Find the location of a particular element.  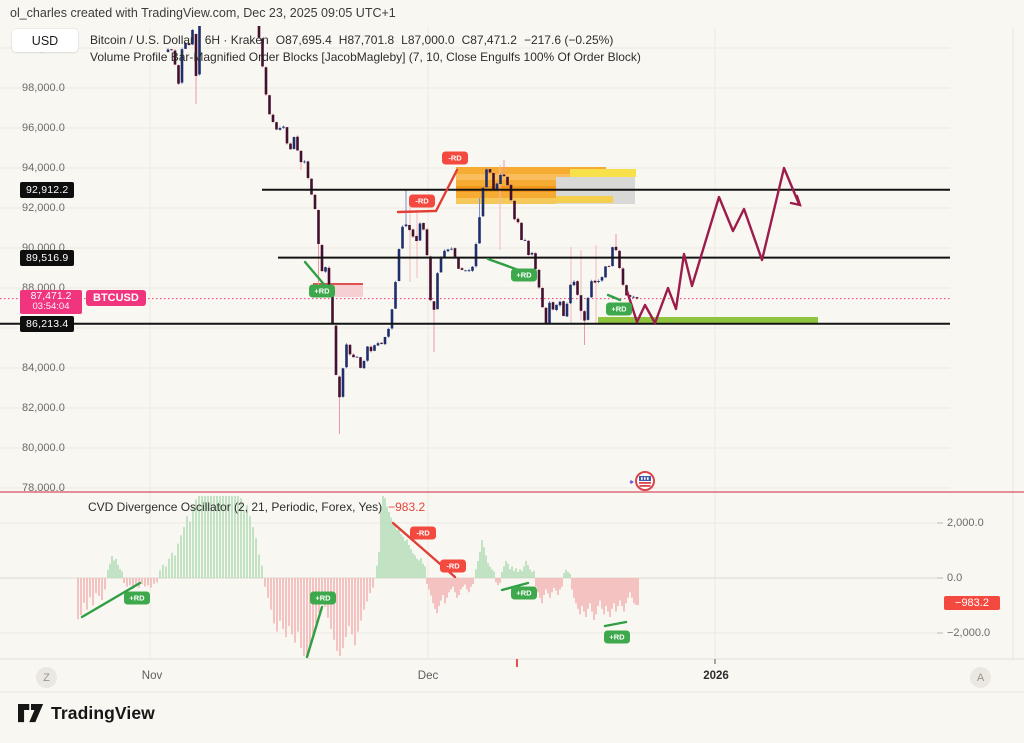

ohlc-open: O87,695.4 is located at coordinates (303, 40).